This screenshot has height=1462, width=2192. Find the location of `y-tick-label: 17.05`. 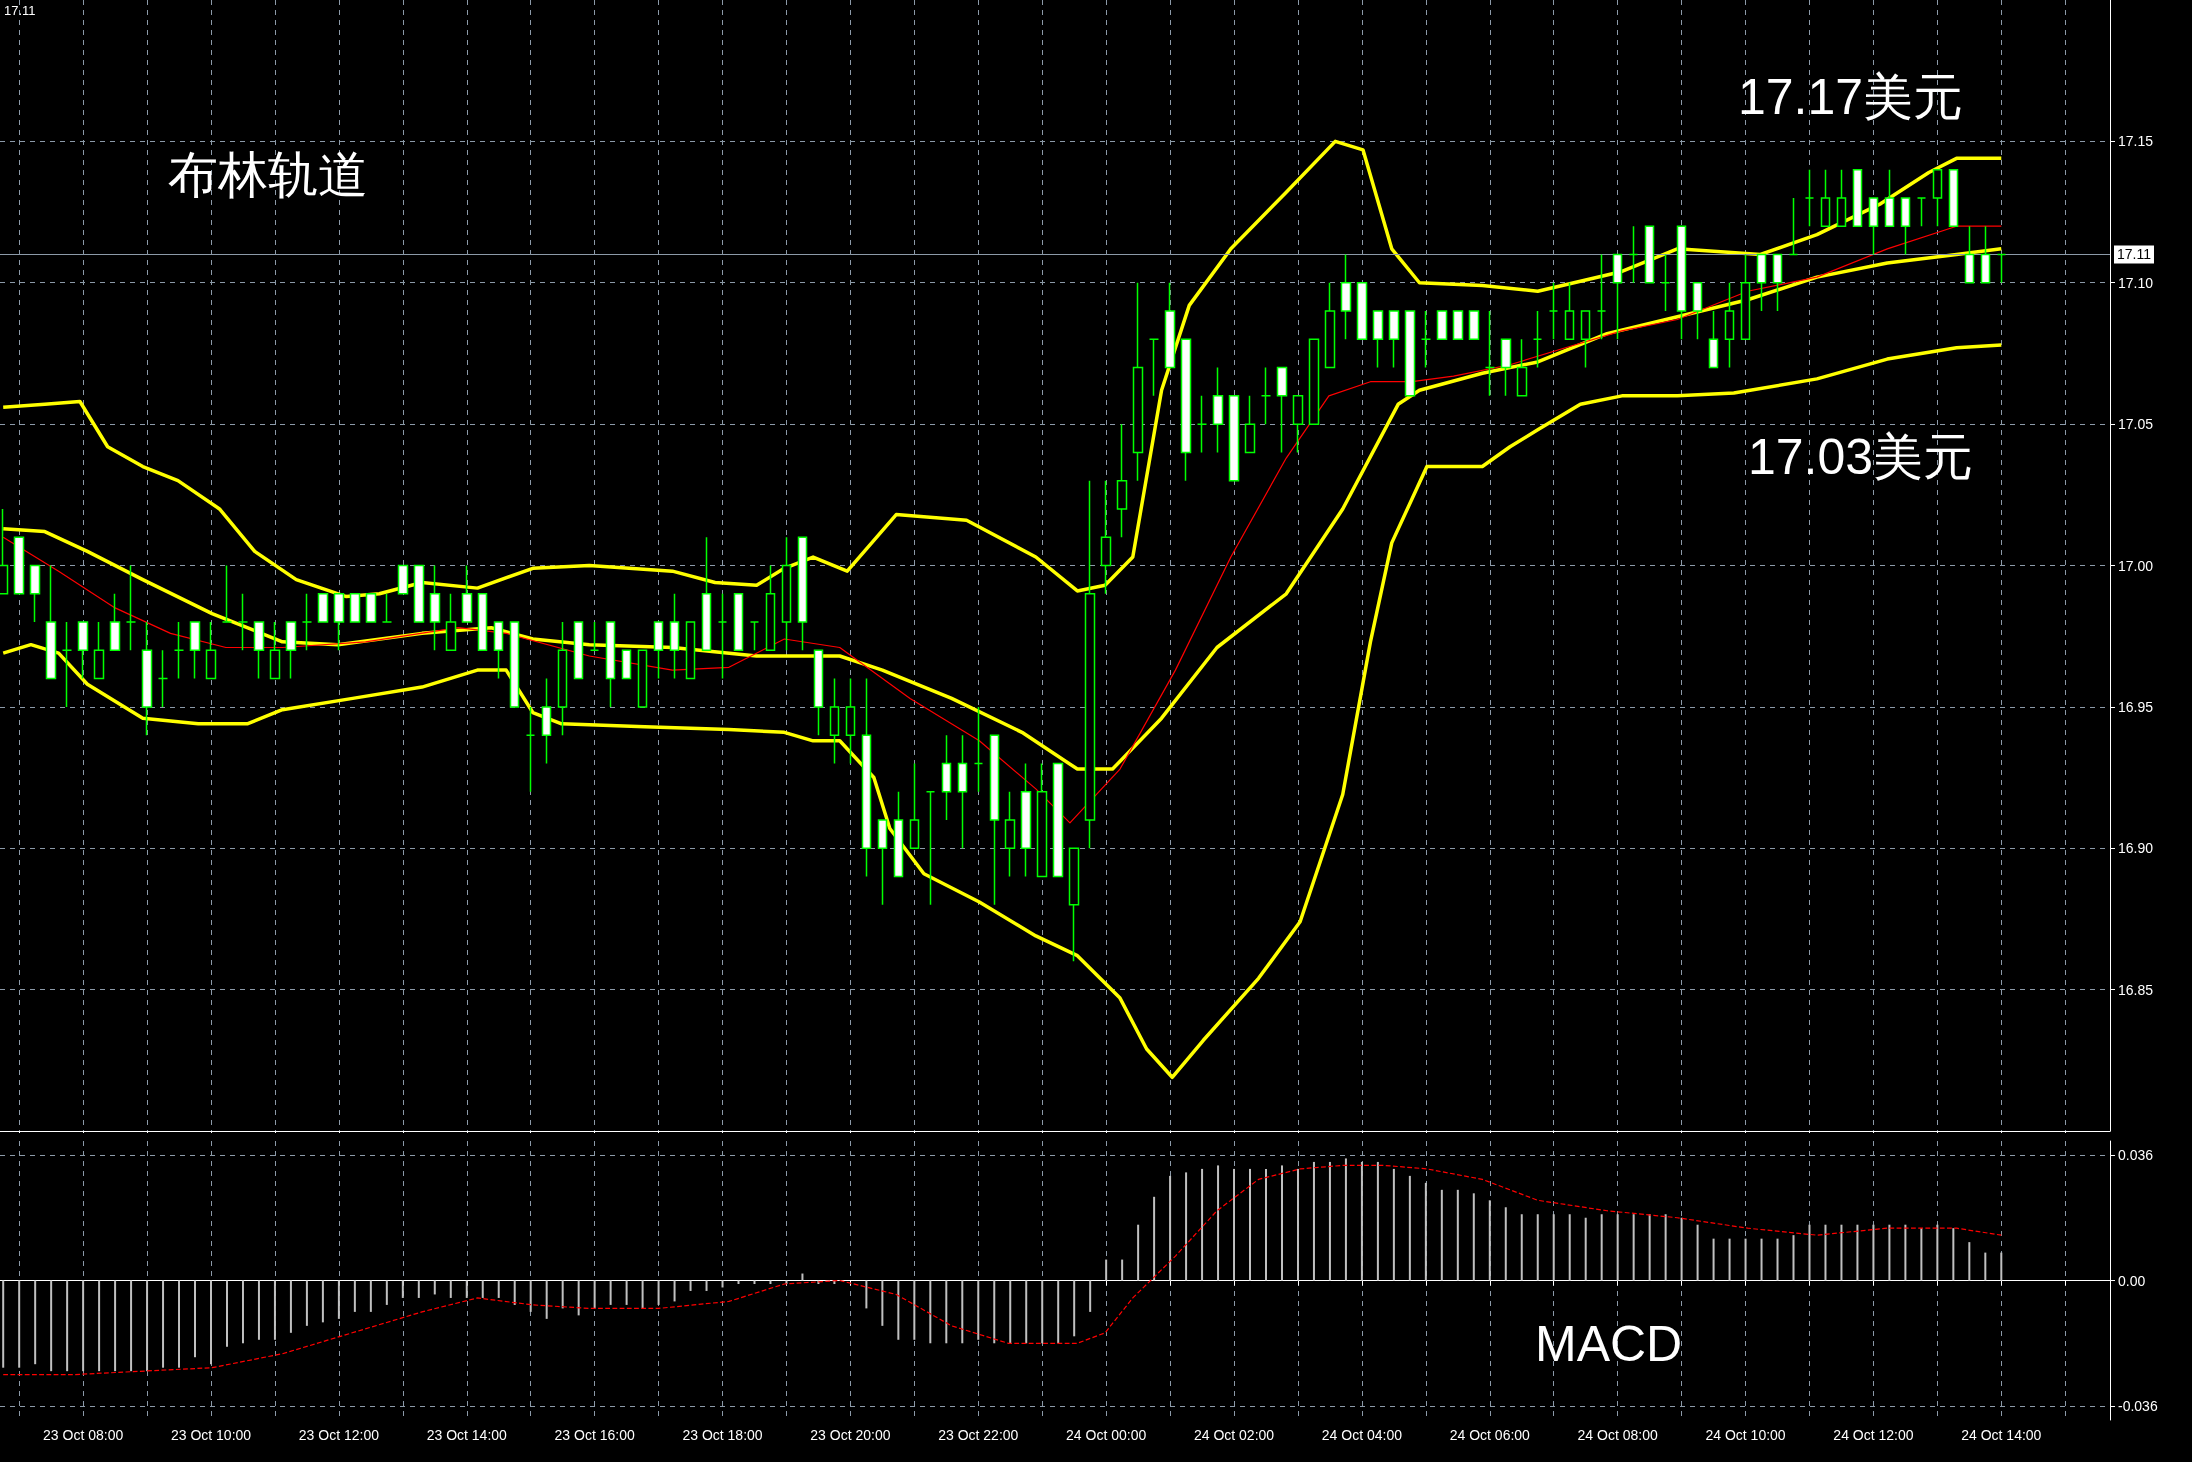

y-tick-label: 17.05 is located at coordinates (2136, 424).